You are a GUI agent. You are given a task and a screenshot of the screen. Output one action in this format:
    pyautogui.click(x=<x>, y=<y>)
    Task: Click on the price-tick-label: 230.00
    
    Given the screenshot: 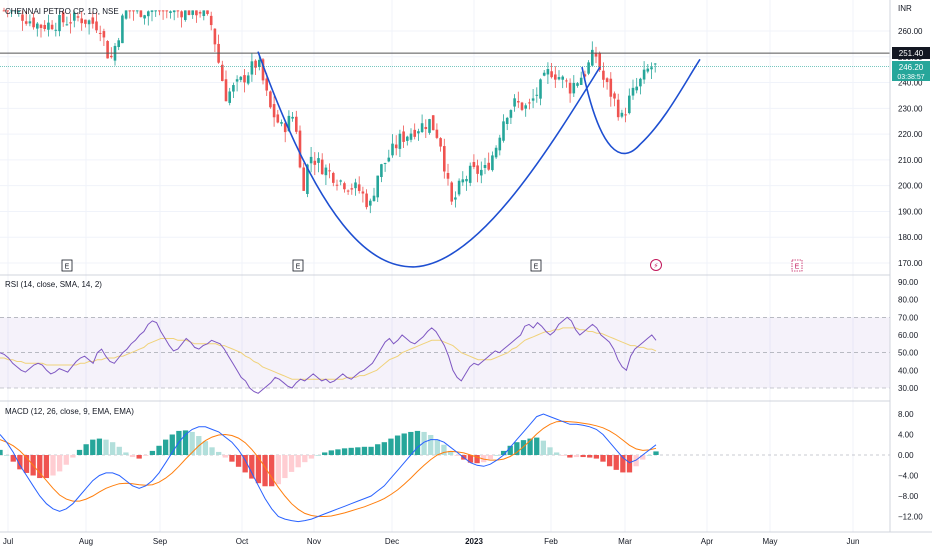 What is the action you would take?
    pyautogui.click(x=910, y=108)
    